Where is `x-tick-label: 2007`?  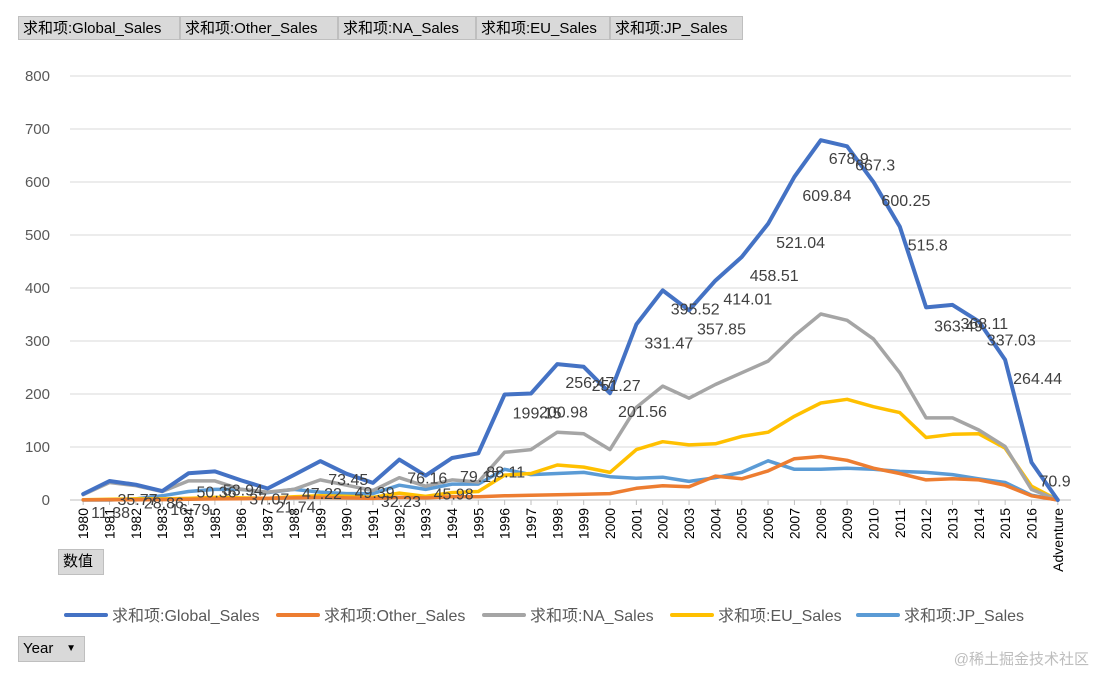
x-tick-label: 2007 is located at coordinates (794, 523).